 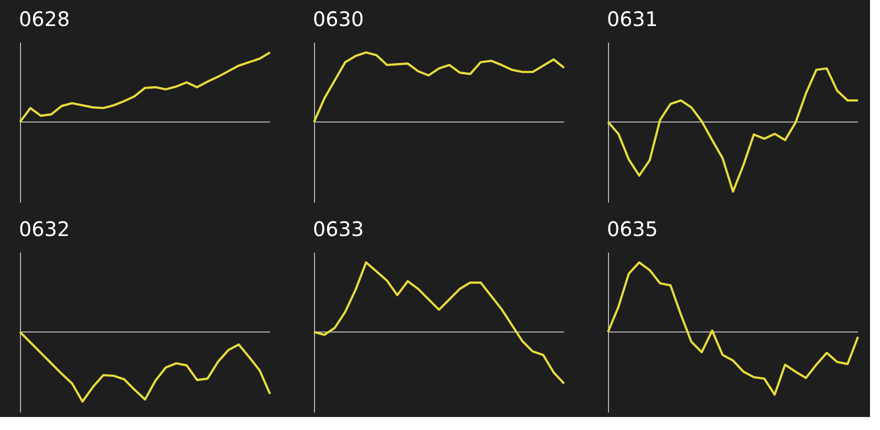 What do you see at coordinates (338, 229) in the screenshot?
I see `chart-title: 0633` at bounding box center [338, 229].